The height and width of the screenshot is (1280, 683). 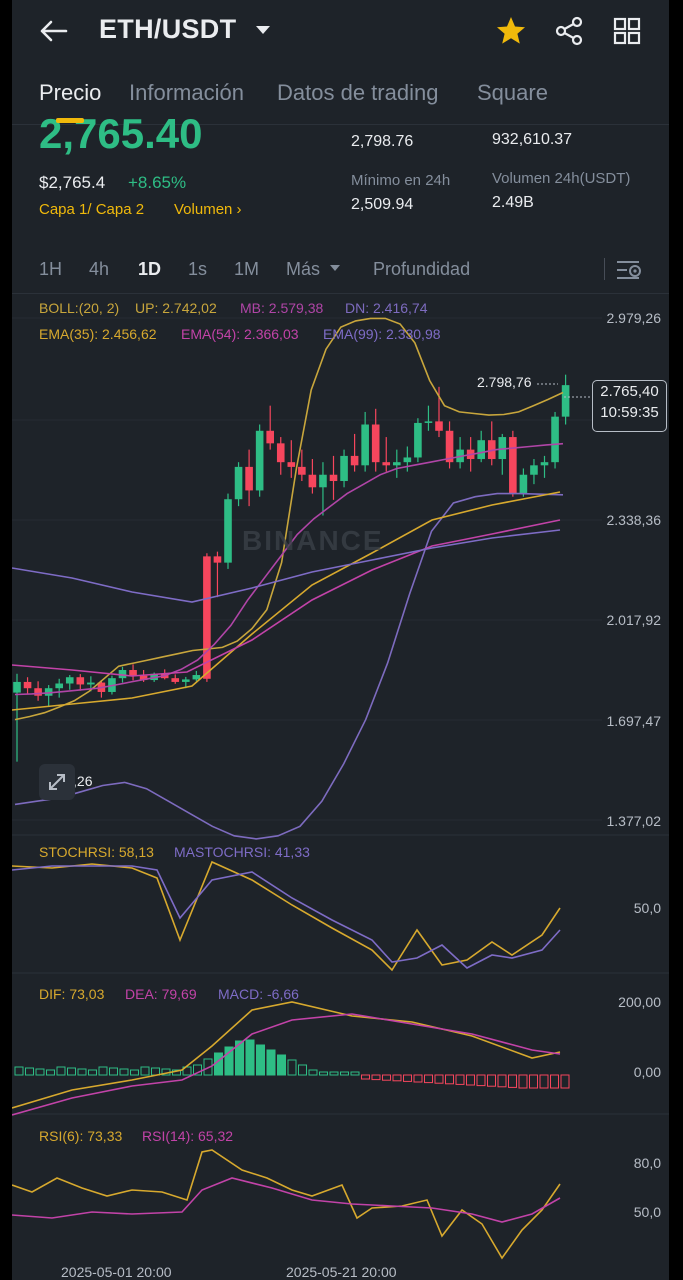 I want to click on boll-legend: BOLL:(20, 2), so click(x=79, y=308).